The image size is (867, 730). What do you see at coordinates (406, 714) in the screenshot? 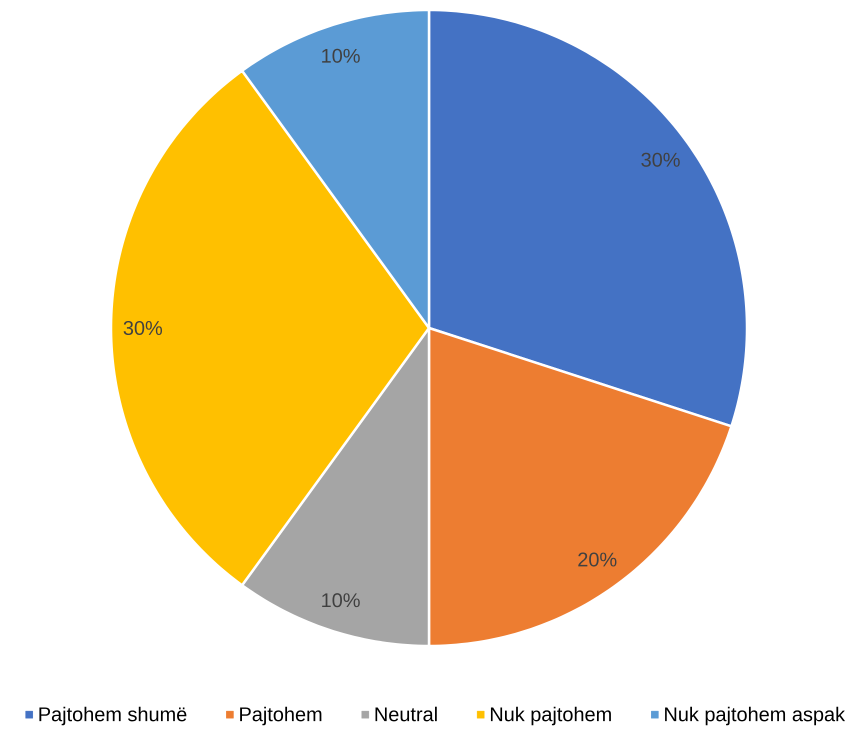
I see `legend-label: Neutral` at bounding box center [406, 714].